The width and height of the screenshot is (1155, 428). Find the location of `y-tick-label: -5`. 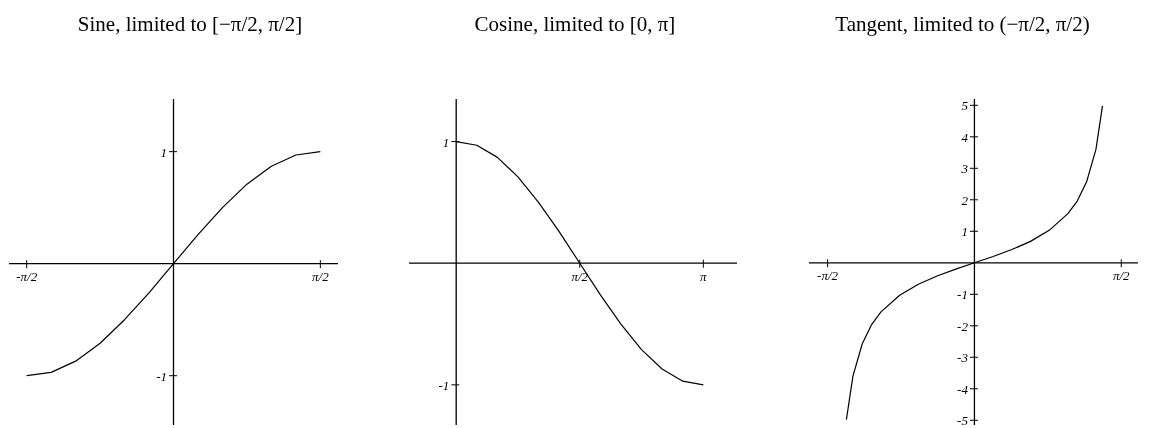

y-tick-label: -5 is located at coordinates (963, 420).